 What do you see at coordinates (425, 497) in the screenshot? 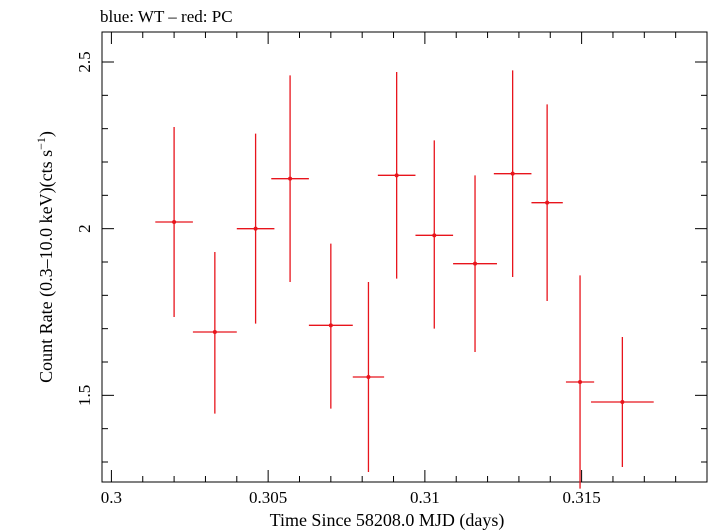
I see `x-tick-label: 0.31` at bounding box center [425, 497].